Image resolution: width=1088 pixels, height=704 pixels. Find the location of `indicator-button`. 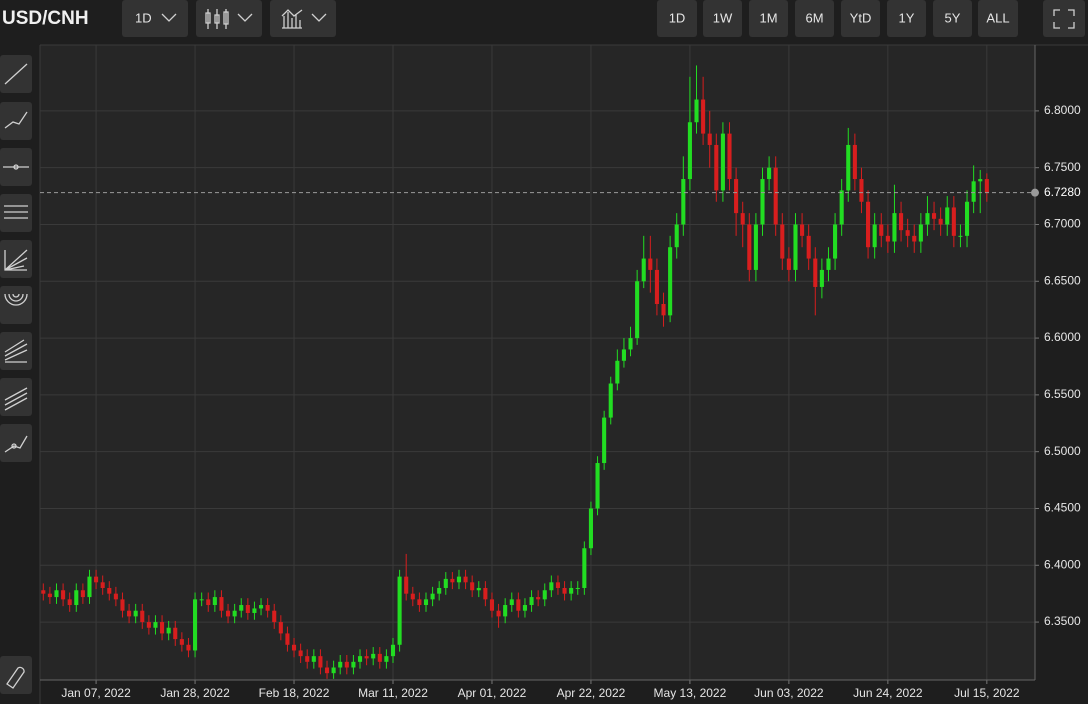

indicator-button is located at coordinates (303, 18).